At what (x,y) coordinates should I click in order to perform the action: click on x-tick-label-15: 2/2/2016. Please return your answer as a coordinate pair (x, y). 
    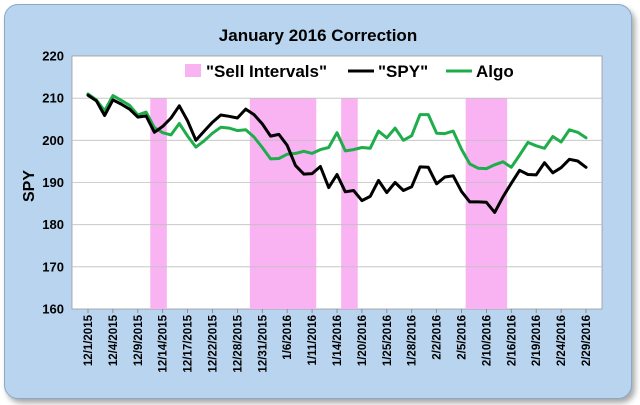
    Looking at the image, I should click on (438, 337).